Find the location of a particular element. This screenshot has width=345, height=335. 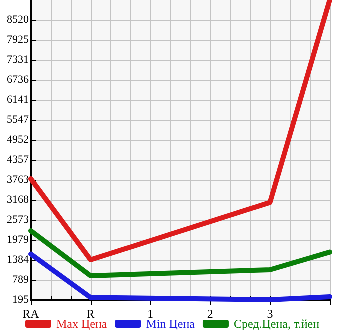

y-tick-label: 5547 is located at coordinates (18, 120).